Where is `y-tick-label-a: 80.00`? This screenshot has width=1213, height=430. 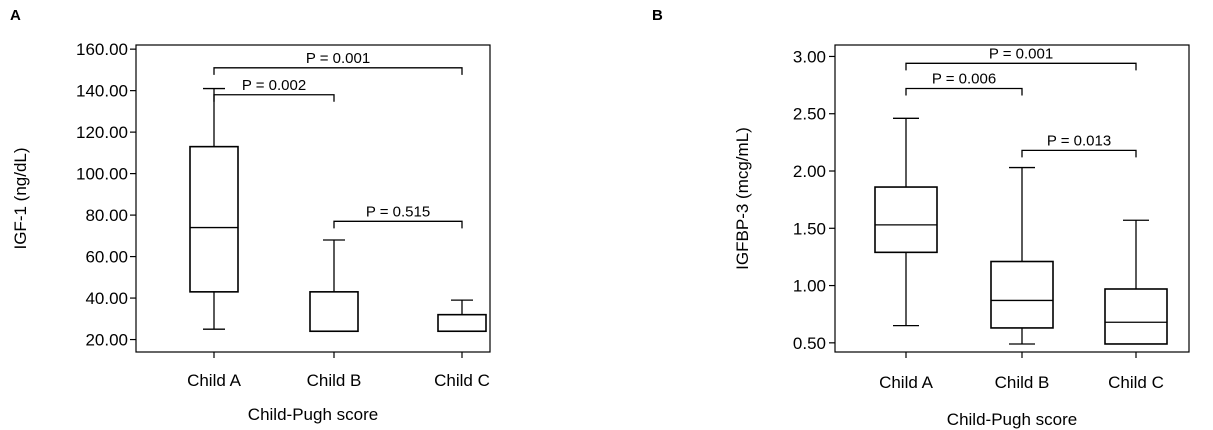 y-tick-label-a: 80.00 is located at coordinates (106, 215).